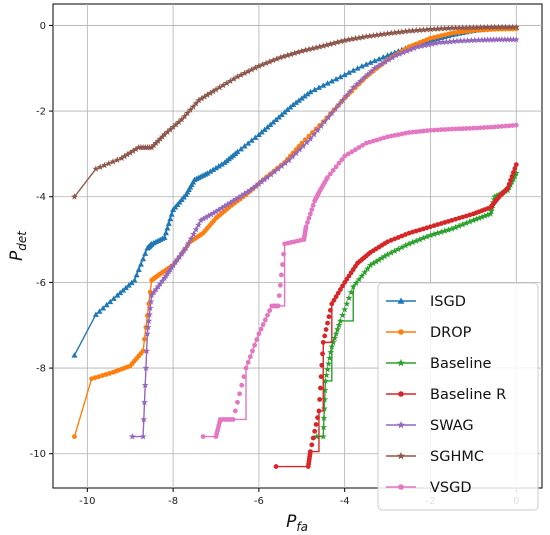 Image resolution: width=550 pixels, height=535 pixels. I want to click on y-tick-label: -6, so click(41, 283).